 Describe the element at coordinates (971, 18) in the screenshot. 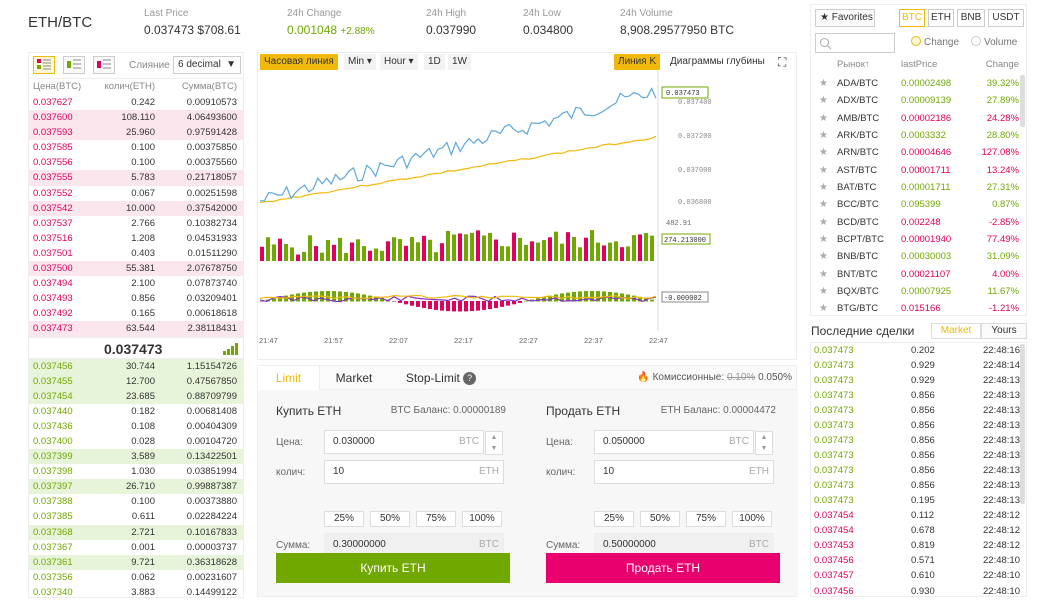

I see `quote-bnb-tab: BNB` at that location.